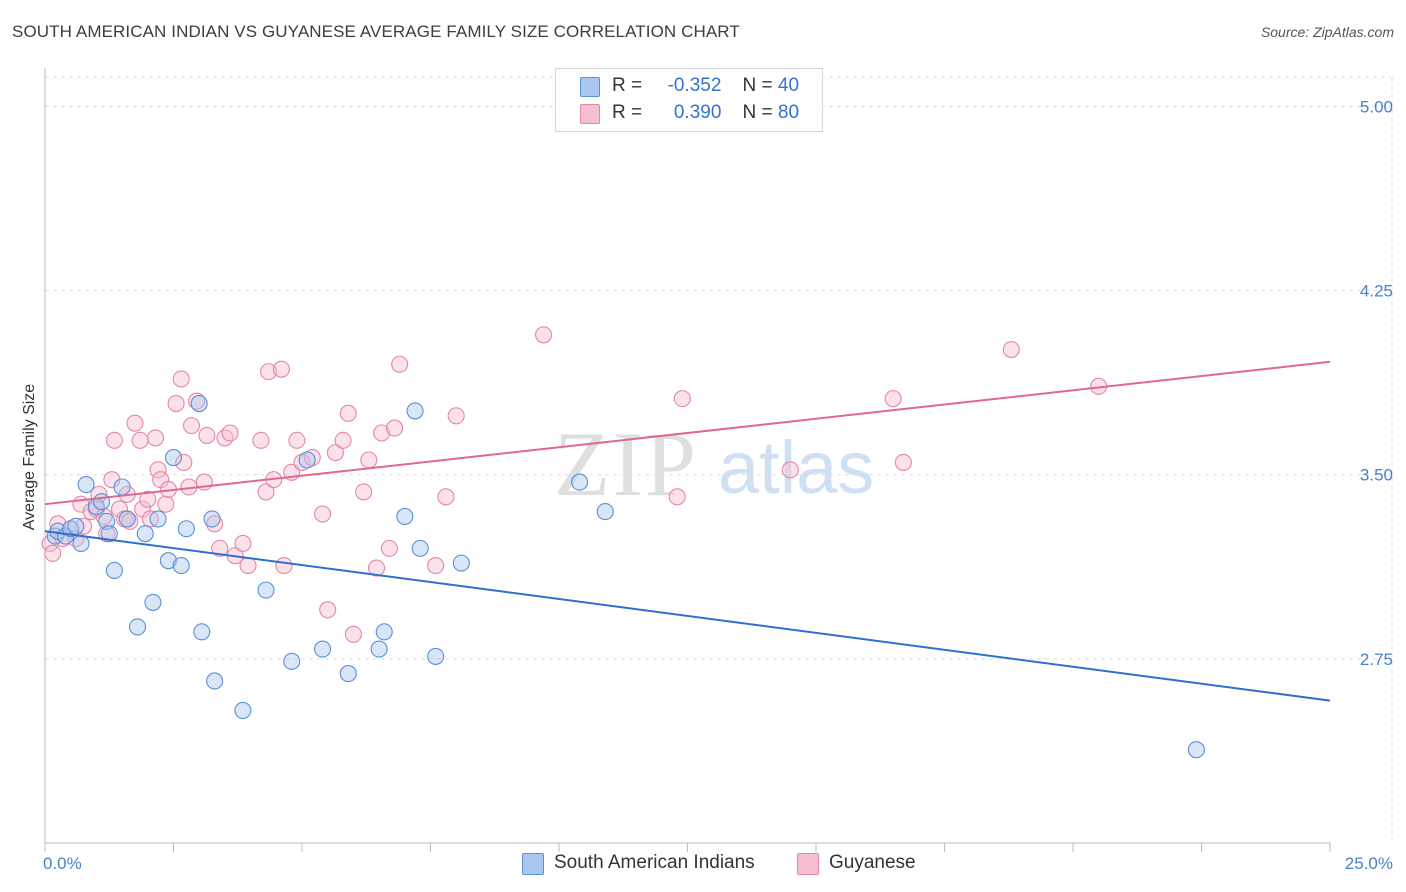  What do you see at coordinates (62, 863) in the screenshot?
I see `x-tick-label: 0.0%` at bounding box center [62, 863].